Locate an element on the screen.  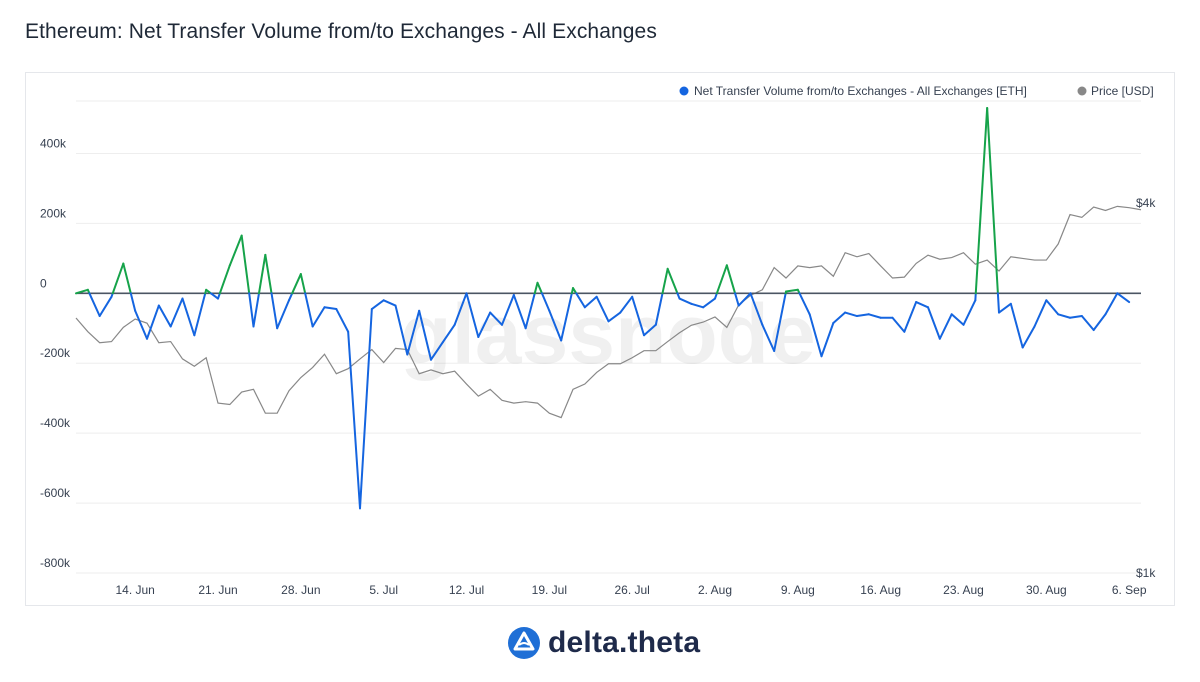
y-left-tick-label: -800k is located at coordinates (55, 563).